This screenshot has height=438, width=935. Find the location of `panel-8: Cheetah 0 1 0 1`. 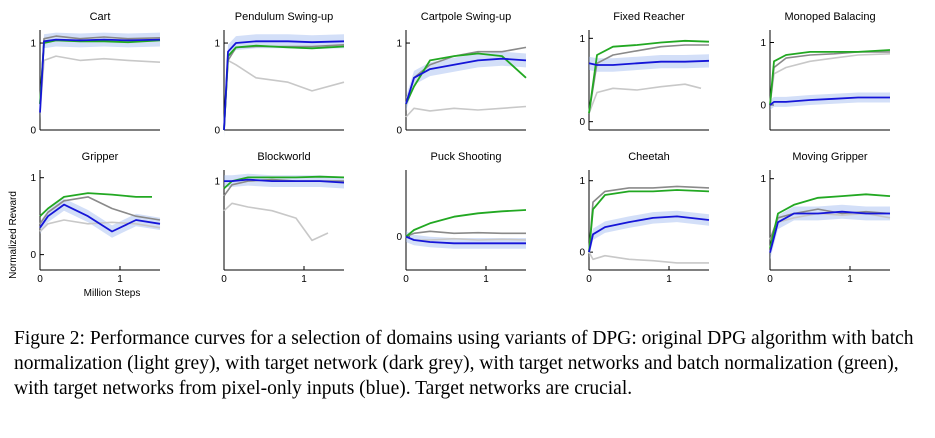

panel-8: Cheetah 0 1 0 1 is located at coordinates (644, 218).